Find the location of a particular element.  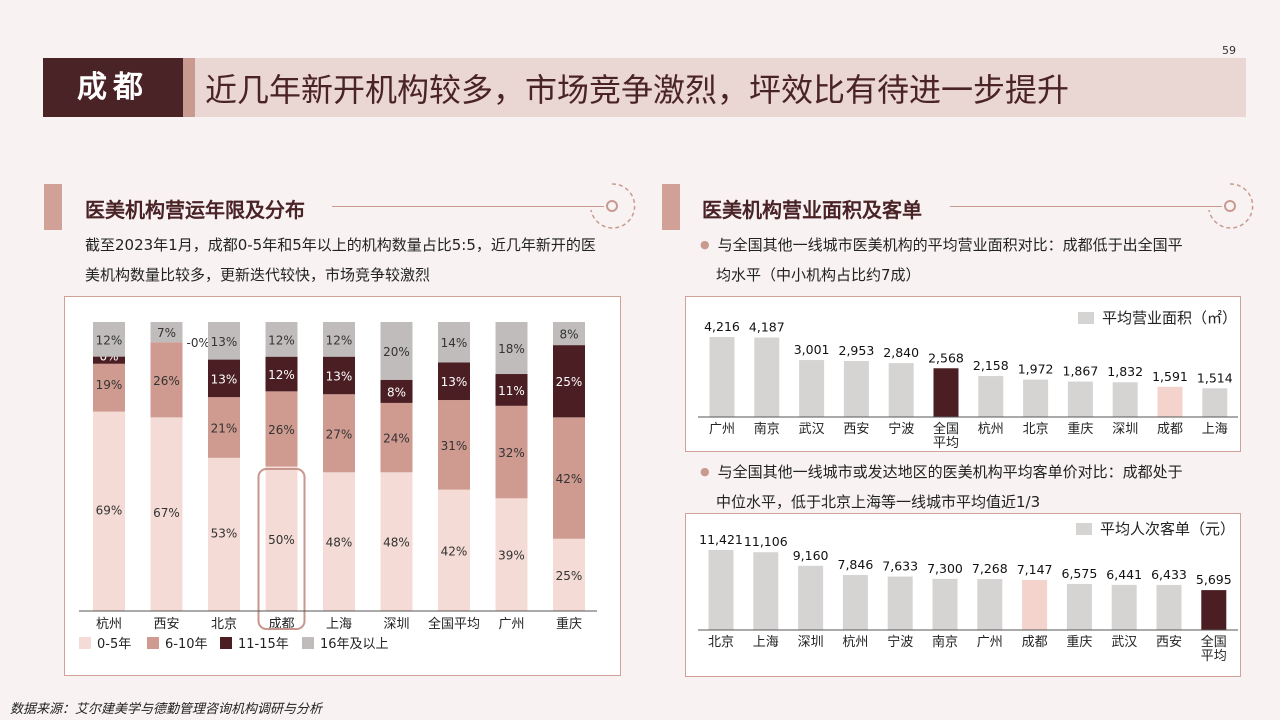

title-bar is located at coordinates (644, 87).